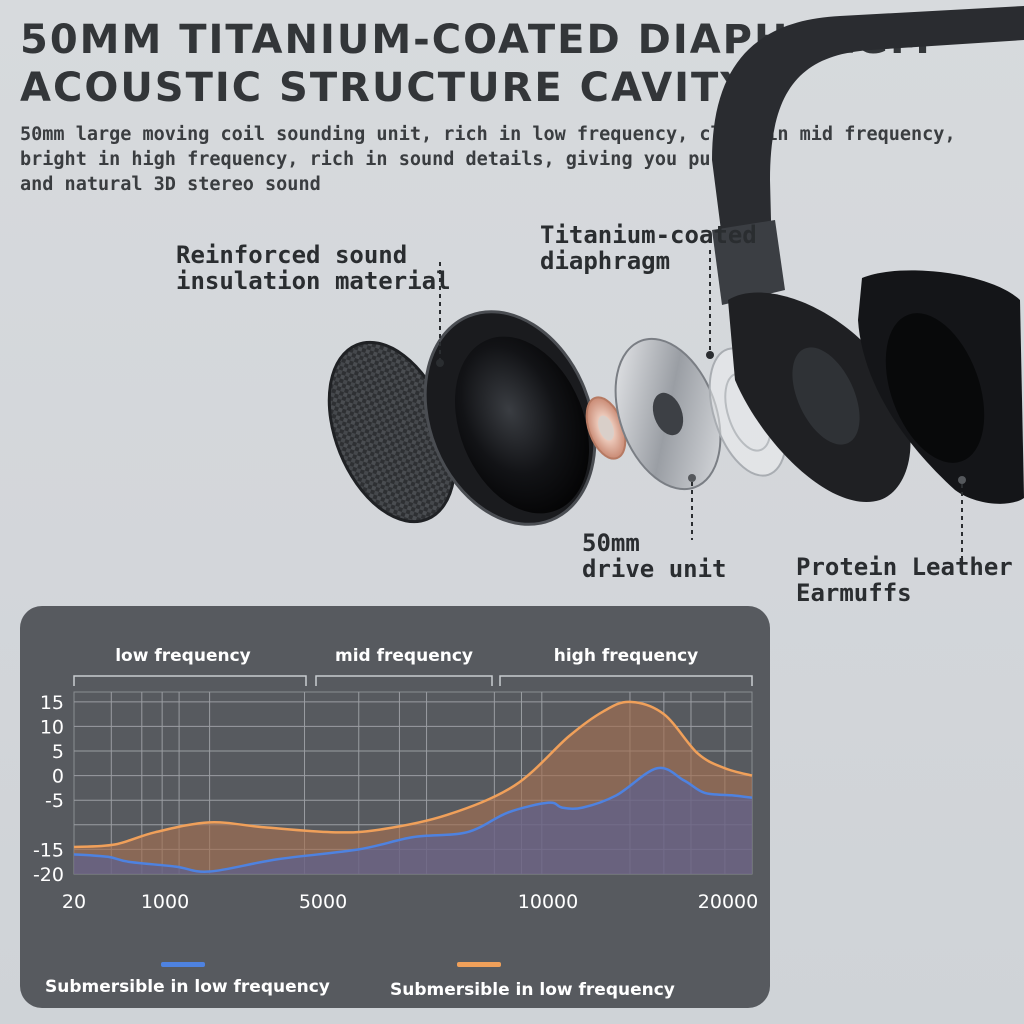  Describe the element at coordinates (183, 964) in the screenshot. I see `legend-blue-swatch` at that location.